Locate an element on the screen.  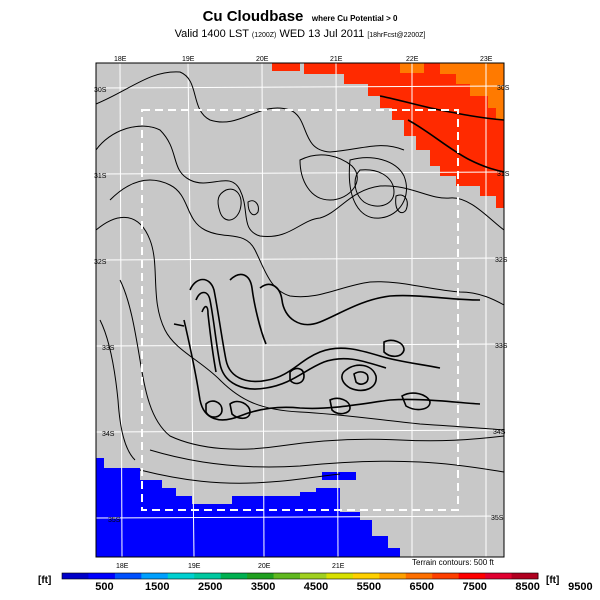
valid-date: WED 13 Jul 2011 is located at coordinates (322, 34).